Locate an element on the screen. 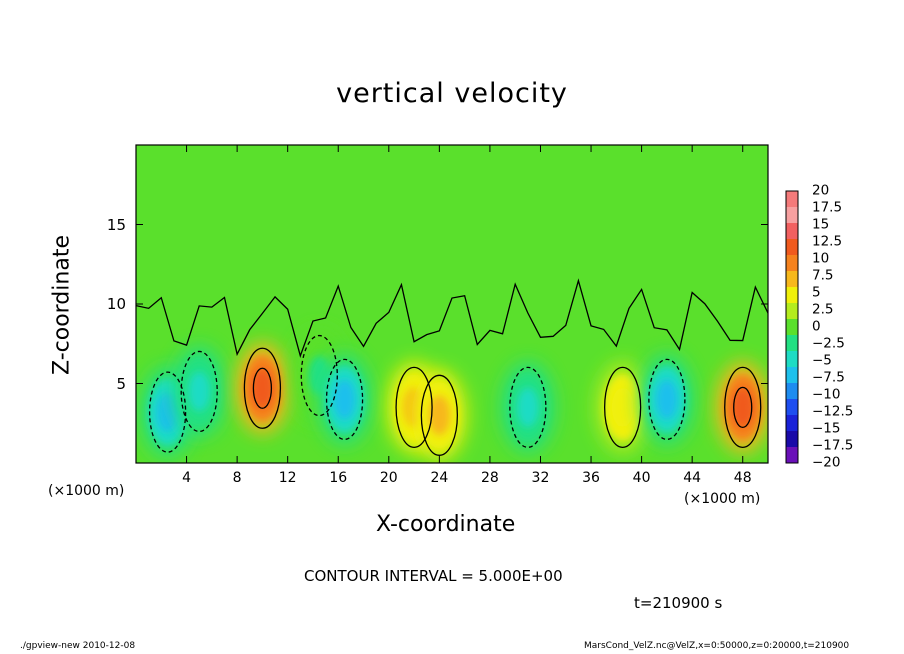  colorbar-label: −2.5 is located at coordinates (828, 343).